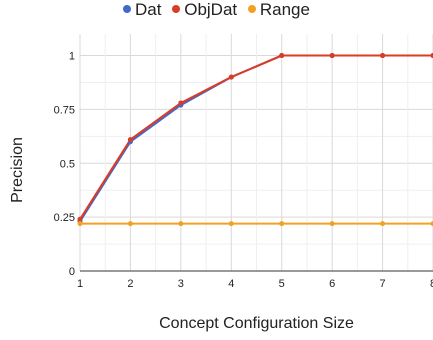 The height and width of the screenshot is (340, 433). I want to click on x-tick-label: 1, so click(80, 284).